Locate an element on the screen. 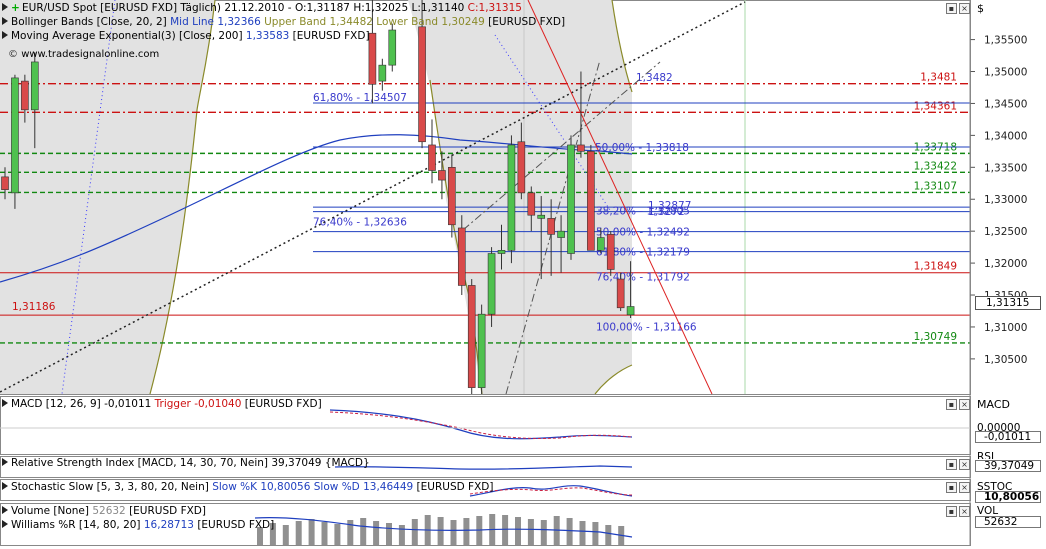 The height and width of the screenshot is (549, 1046). stochastic-values: Slow %K 10,80056 Slow %D 13,46449 is located at coordinates (313, 487).